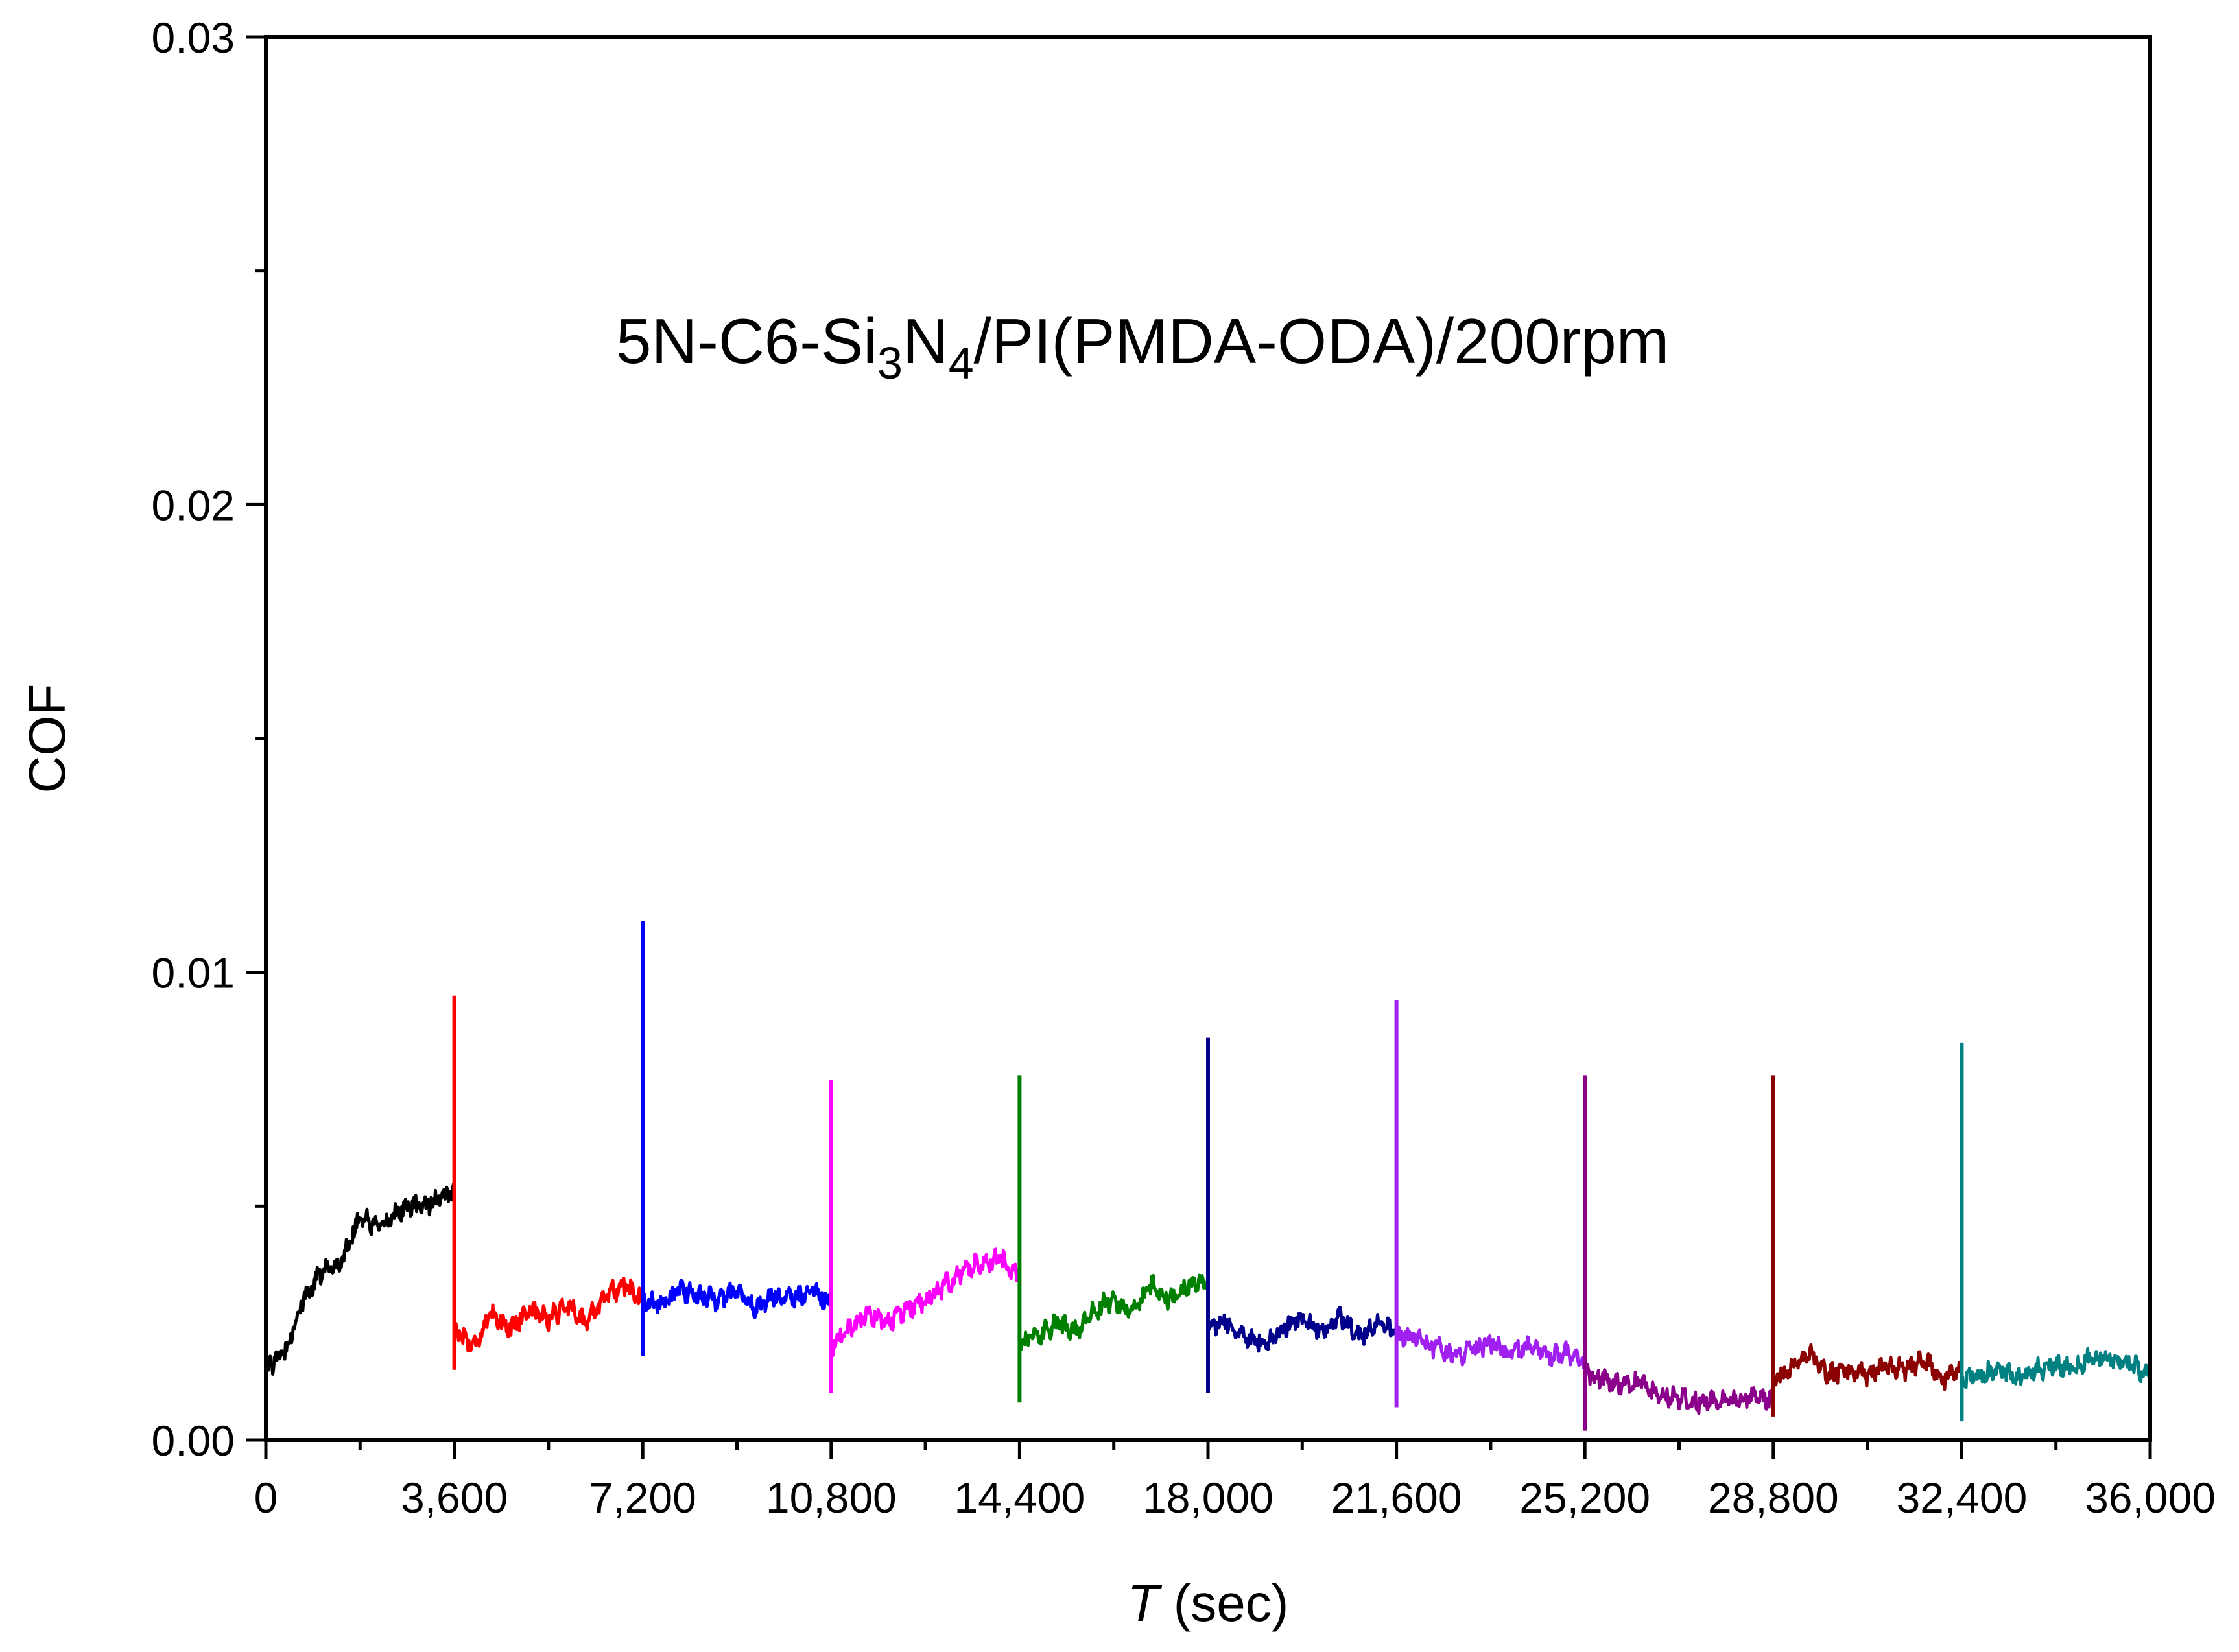 This screenshot has width=2239, height=1652. Describe the element at coordinates (454, 1498) in the screenshot. I see `x-tick-label: 3,600` at that location.